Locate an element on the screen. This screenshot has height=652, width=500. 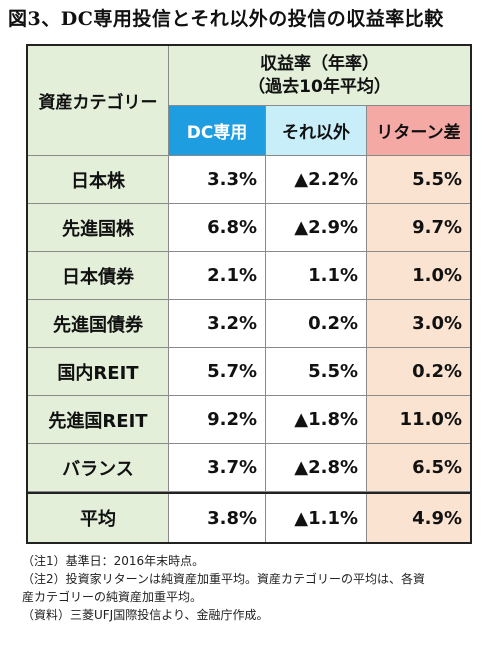
category-header: 資産カテゴリー is located at coordinates (98, 101).